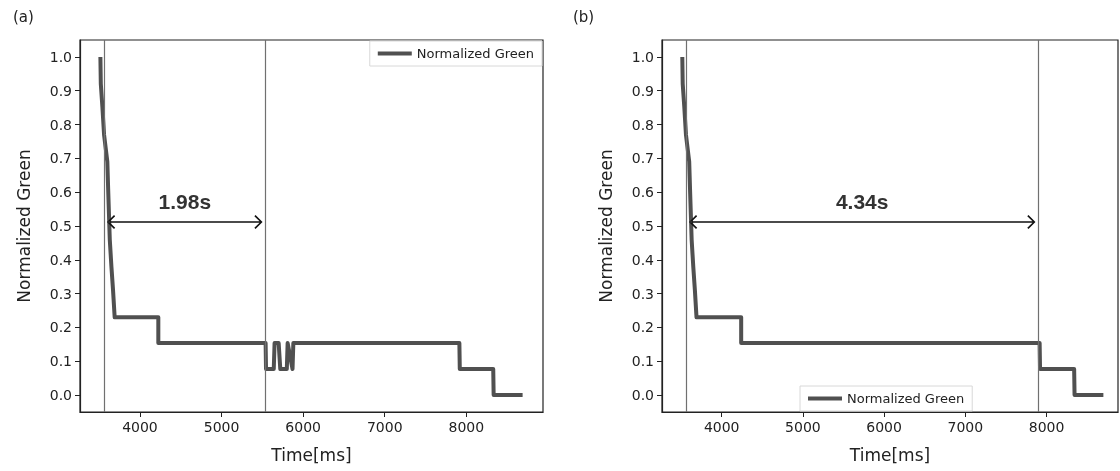 This screenshot has height=471, width=1120. Describe the element at coordinates (584, 16) in the screenshot. I see `chart-title: (b)` at that location.